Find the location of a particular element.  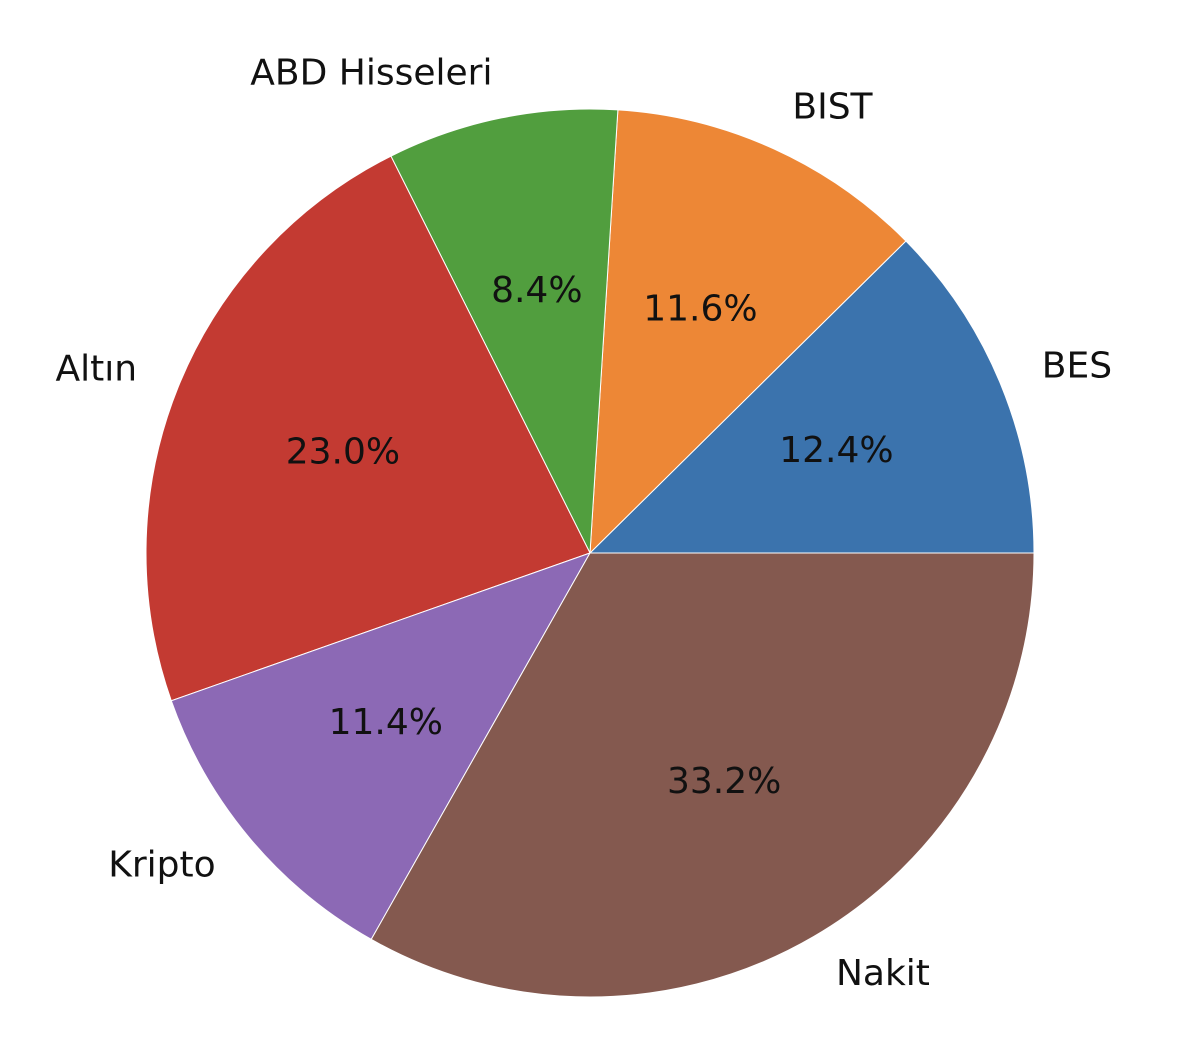

percent-label: 33.2% is located at coordinates (724, 781).